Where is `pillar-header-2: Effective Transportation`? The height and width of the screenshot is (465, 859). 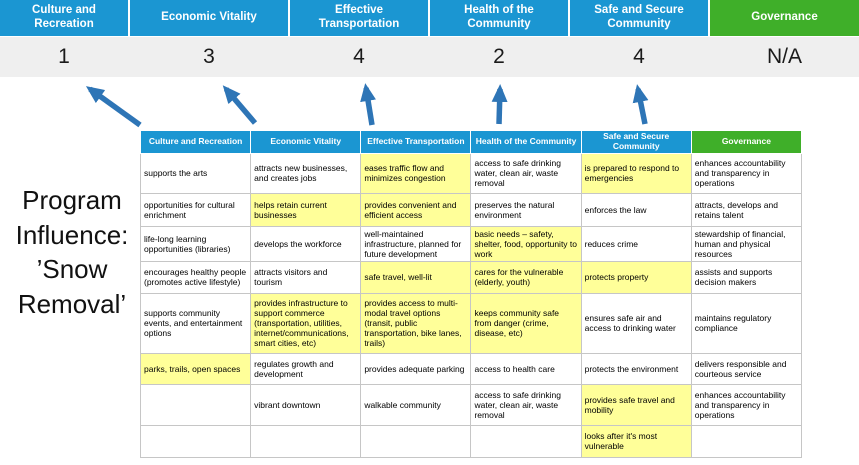 pillar-header-2: Effective Transportation is located at coordinates (359, 18).